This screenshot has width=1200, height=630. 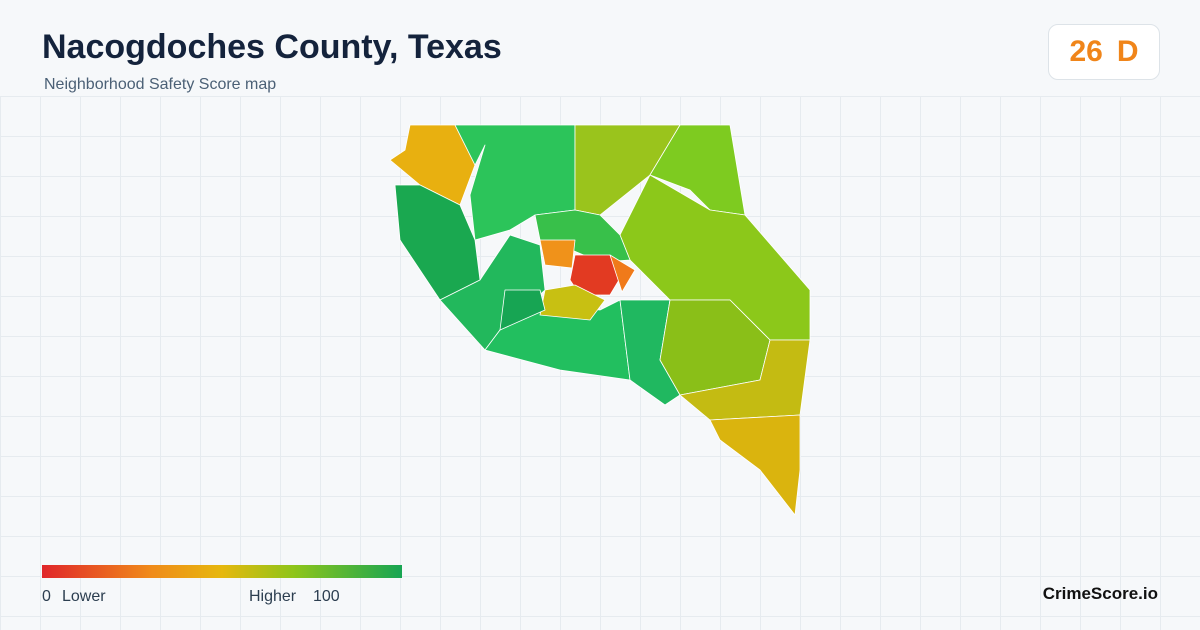 What do you see at coordinates (1086, 51) in the screenshot?
I see `score-value: 26` at bounding box center [1086, 51].